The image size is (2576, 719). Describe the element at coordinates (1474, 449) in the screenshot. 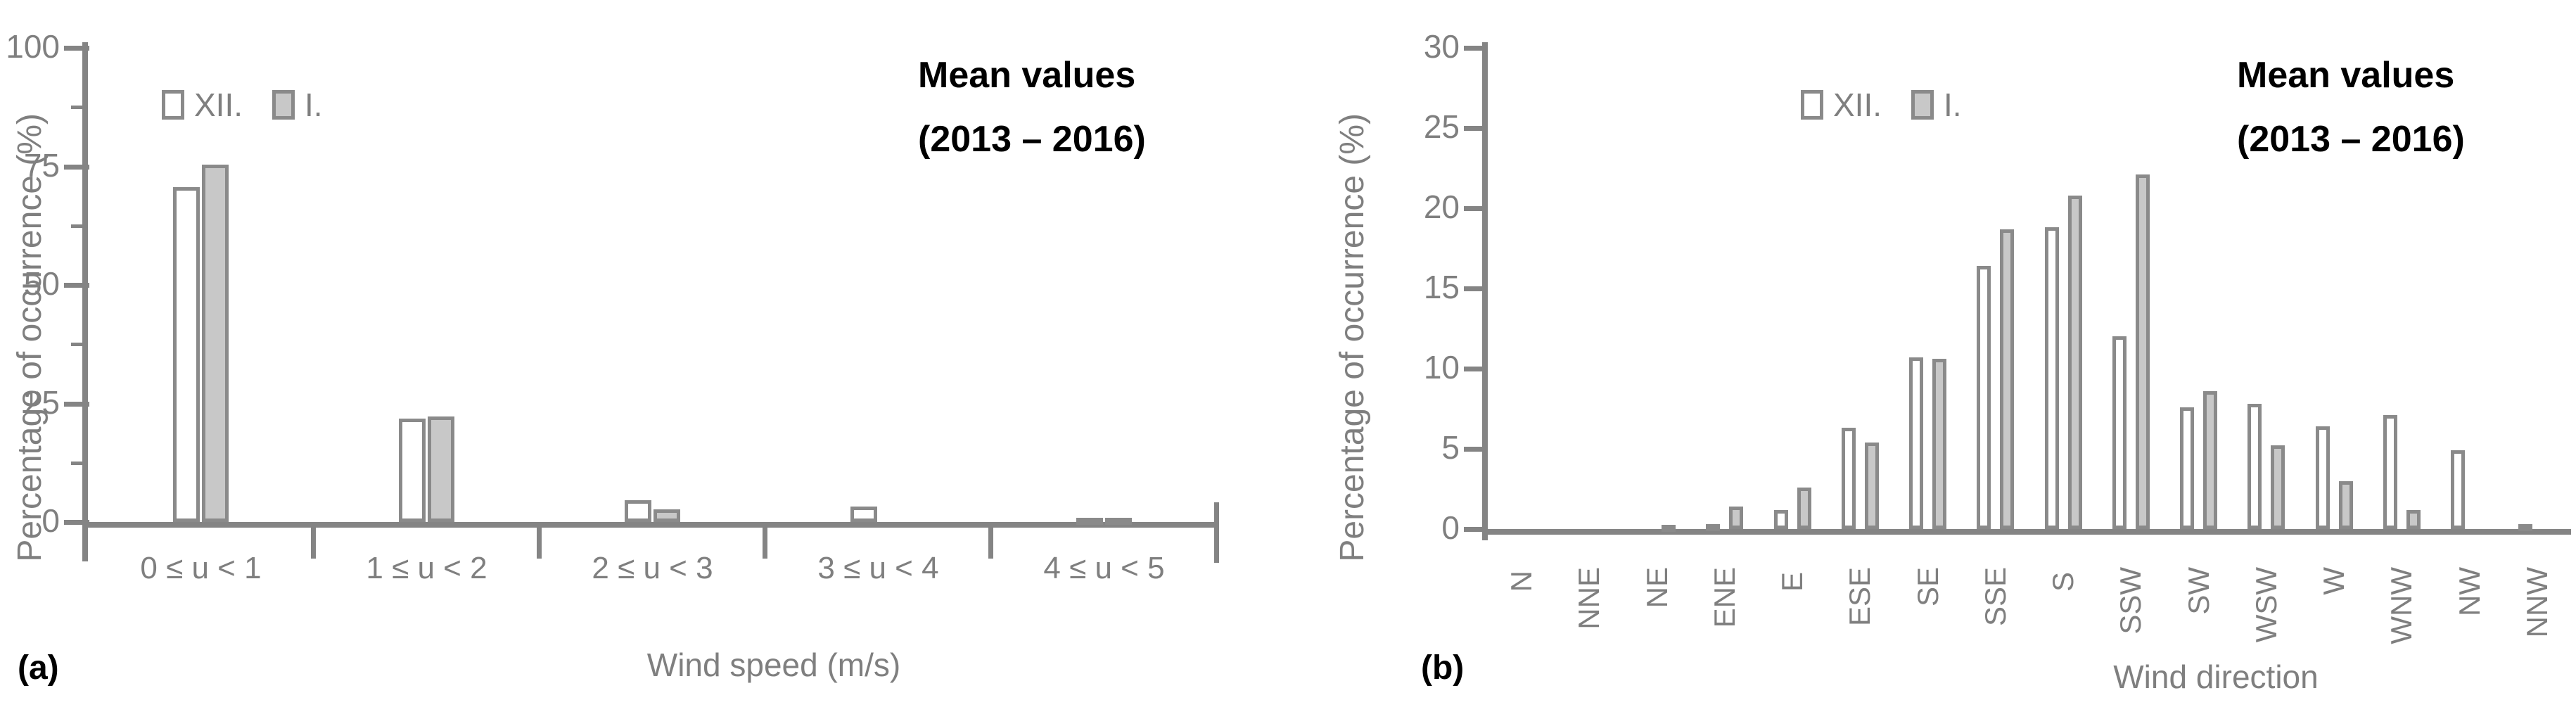

I see `y-tick-5-b` at that location.